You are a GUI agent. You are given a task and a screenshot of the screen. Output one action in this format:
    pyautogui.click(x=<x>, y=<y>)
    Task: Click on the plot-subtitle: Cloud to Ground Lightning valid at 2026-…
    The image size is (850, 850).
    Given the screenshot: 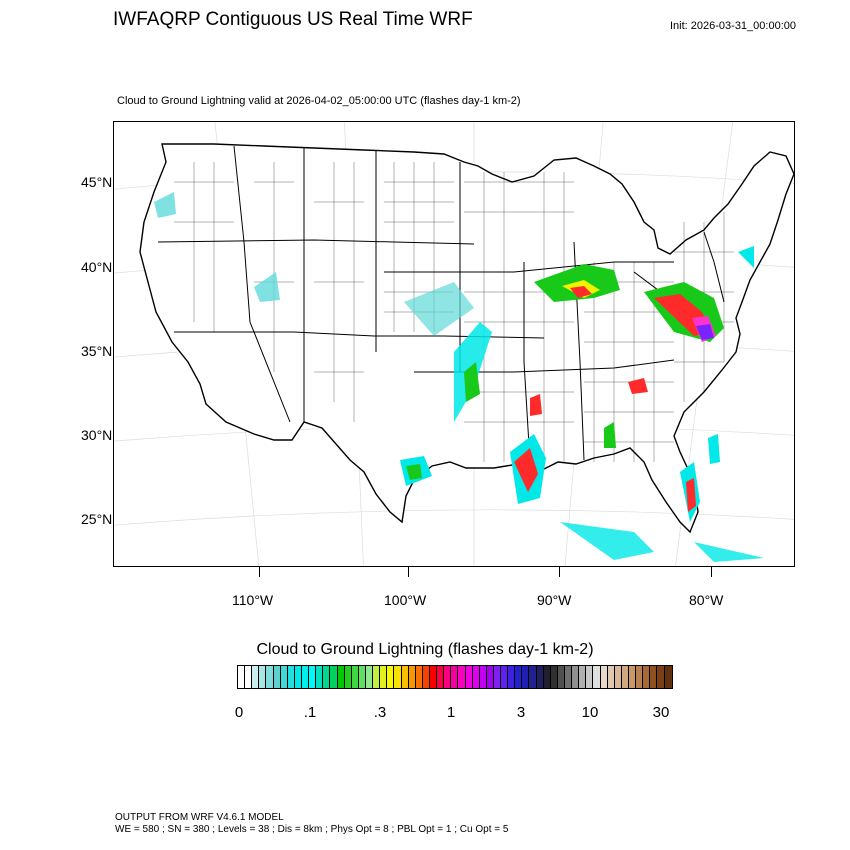 What is the action you would take?
    pyautogui.click(x=319, y=101)
    